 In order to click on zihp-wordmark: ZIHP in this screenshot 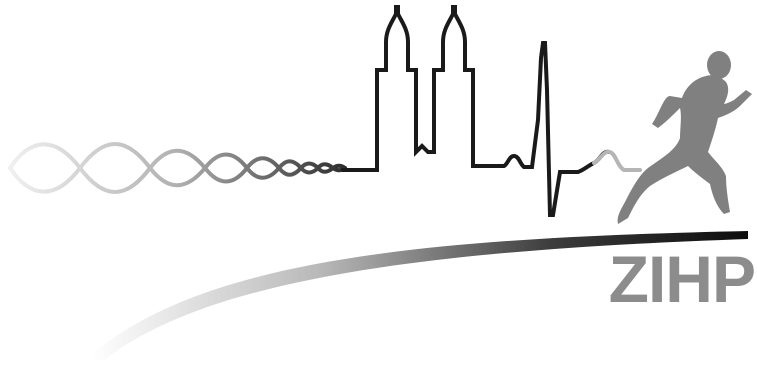, I will do `click(682, 279)`.